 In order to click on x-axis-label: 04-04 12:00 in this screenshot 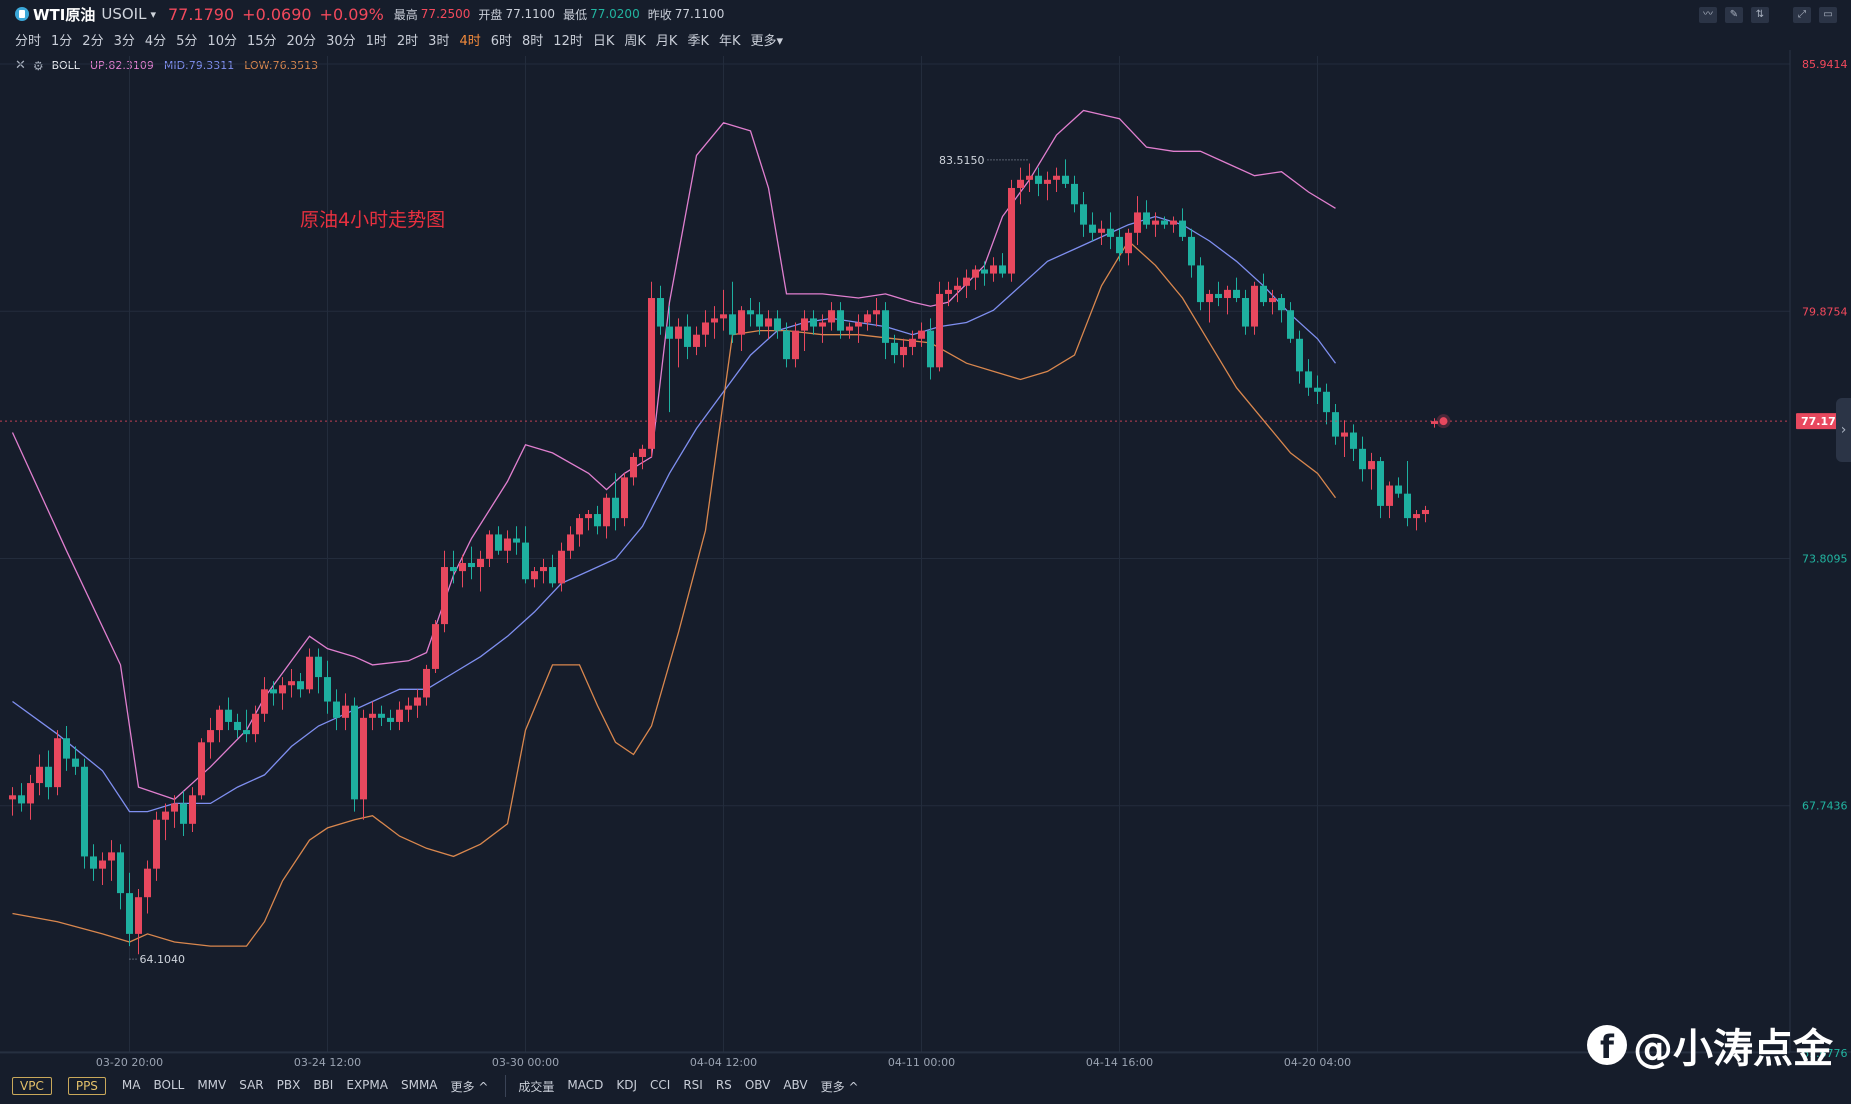, I will do `click(723, 1062)`.